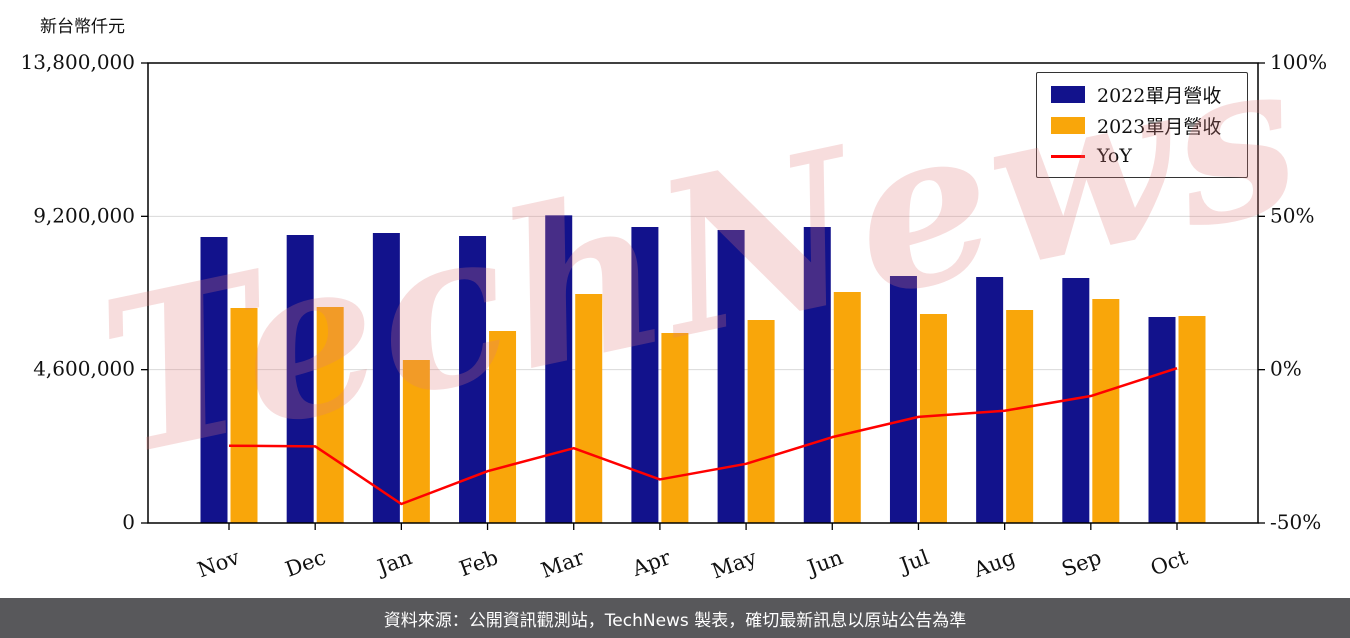 This screenshot has width=1350, height=638. Describe the element at coordinates (675, 428) in the screenshot. I see `bar-2023單月營收-Apr` at that location.